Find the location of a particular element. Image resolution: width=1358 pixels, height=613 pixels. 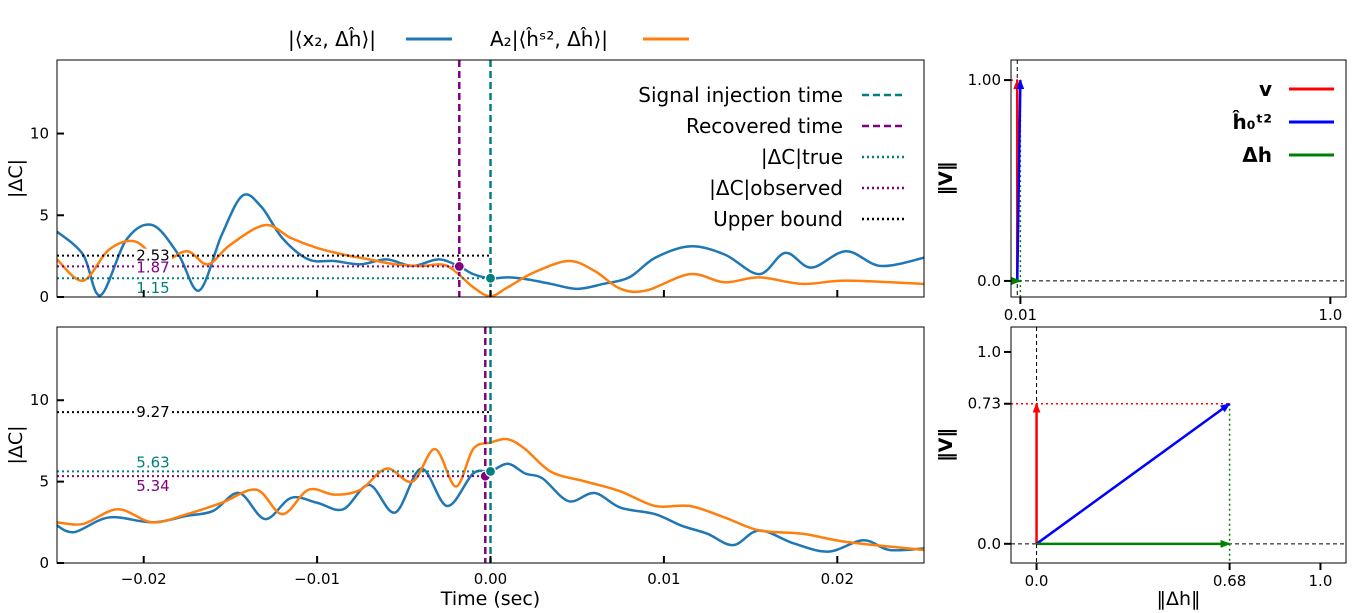

xtick-label-0: −0.02 is located at coordinates (144, 579).